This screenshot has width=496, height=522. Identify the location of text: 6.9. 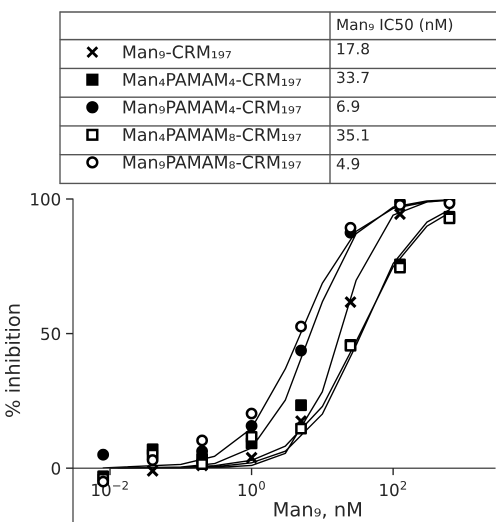
(348, 106).